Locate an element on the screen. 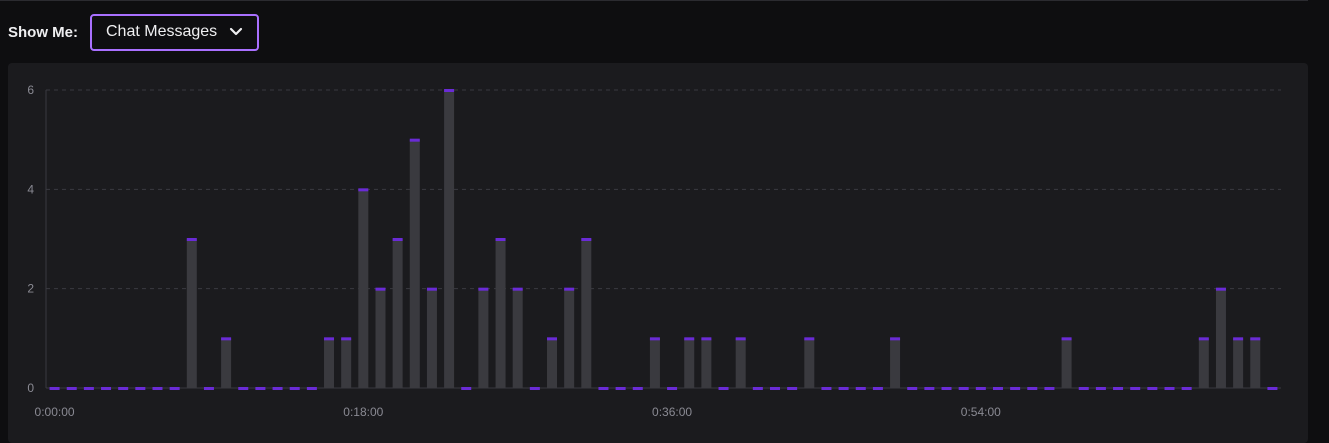 This screenshot has height=443, width=1329. y-tick-label: 4 is located at coordinates (30, 189).